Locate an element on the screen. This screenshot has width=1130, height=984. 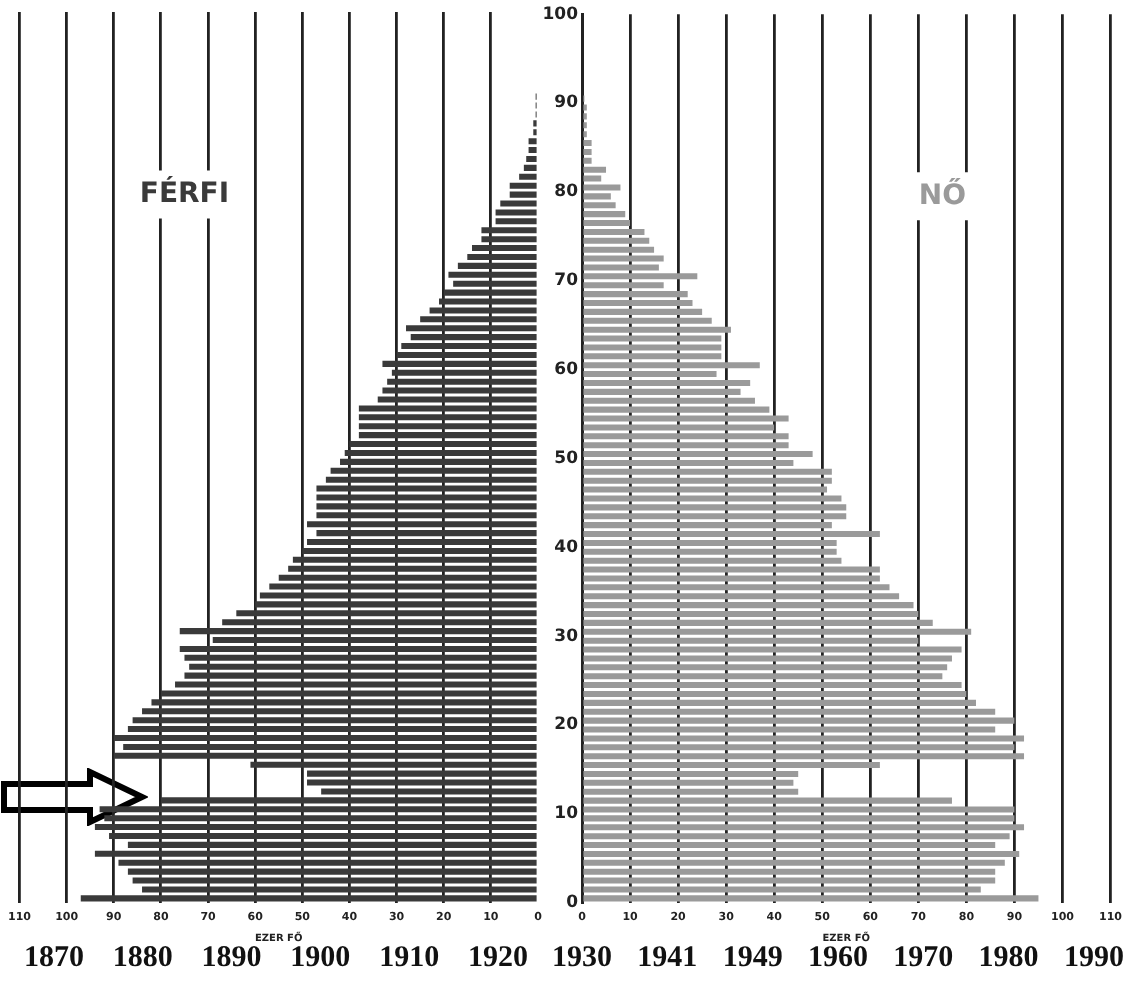
text: 1870 is located at coordinates (54, 960).